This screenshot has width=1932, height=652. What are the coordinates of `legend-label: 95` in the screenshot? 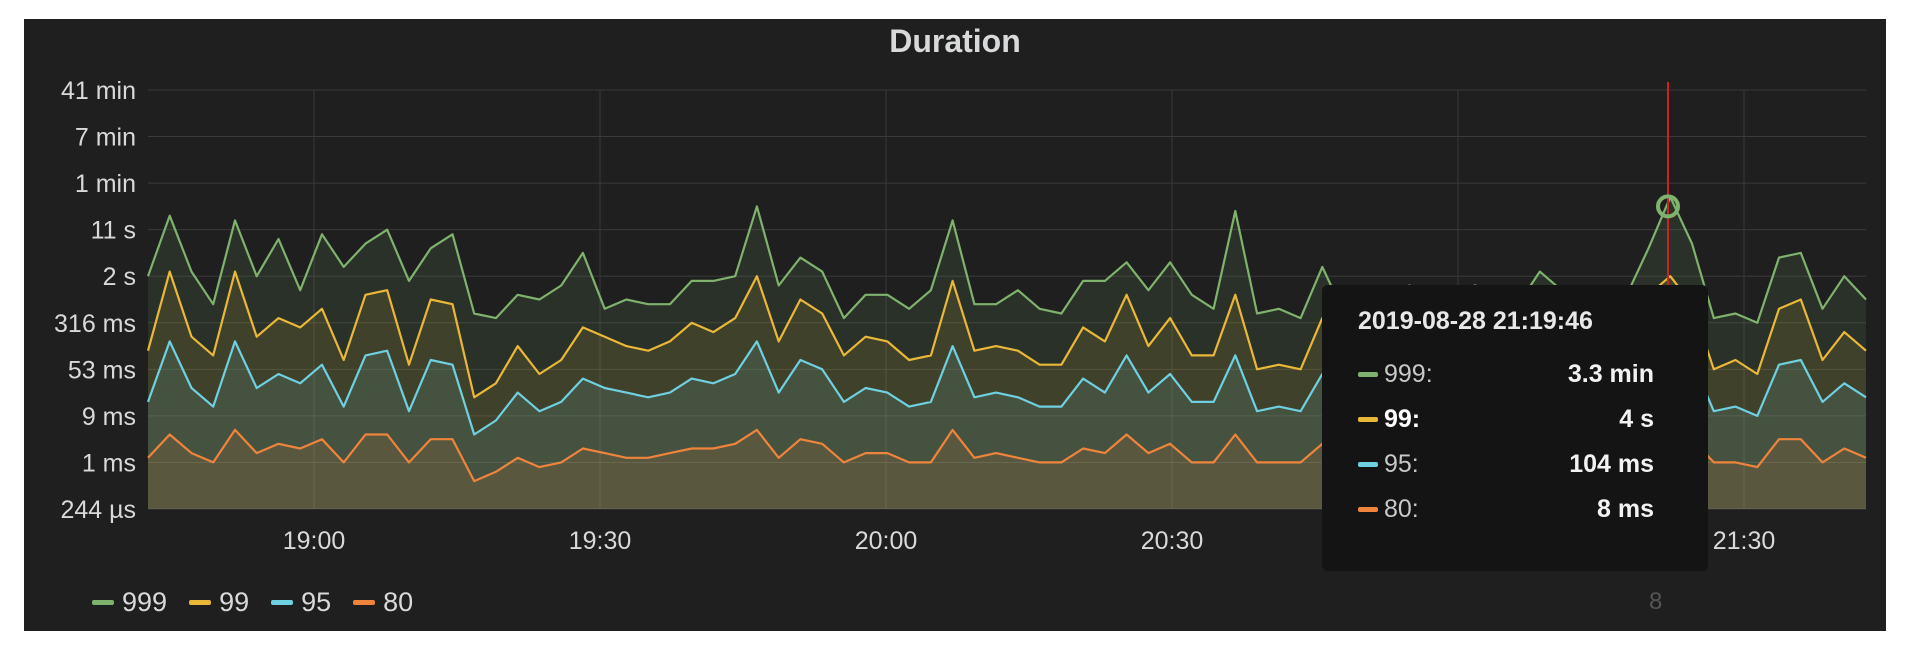 It's located at (316, 601).